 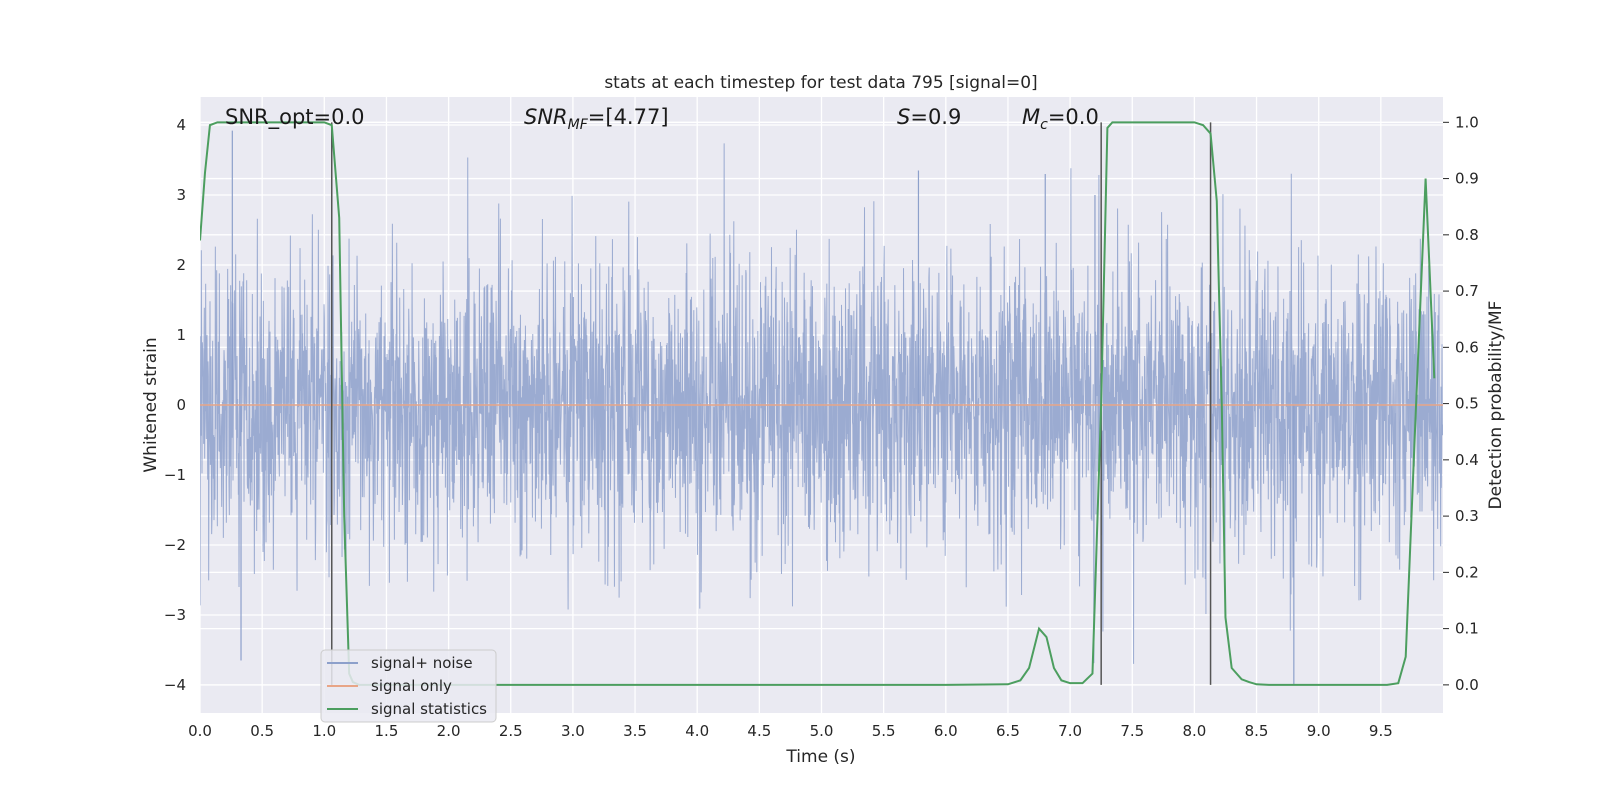 I want to click on x-tick-label: 5.5, so click(x=884, y=731).